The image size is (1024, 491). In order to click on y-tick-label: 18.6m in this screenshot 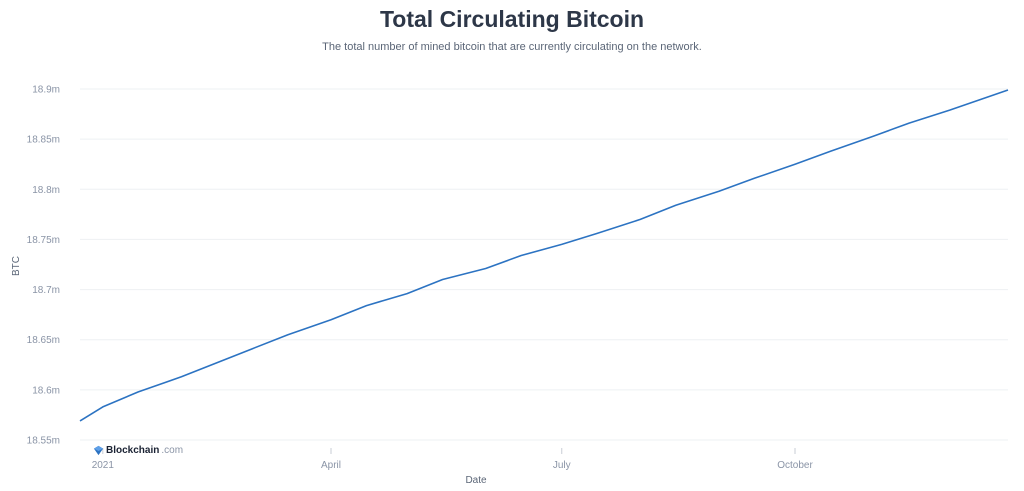, I will do `click(46, 390)`.